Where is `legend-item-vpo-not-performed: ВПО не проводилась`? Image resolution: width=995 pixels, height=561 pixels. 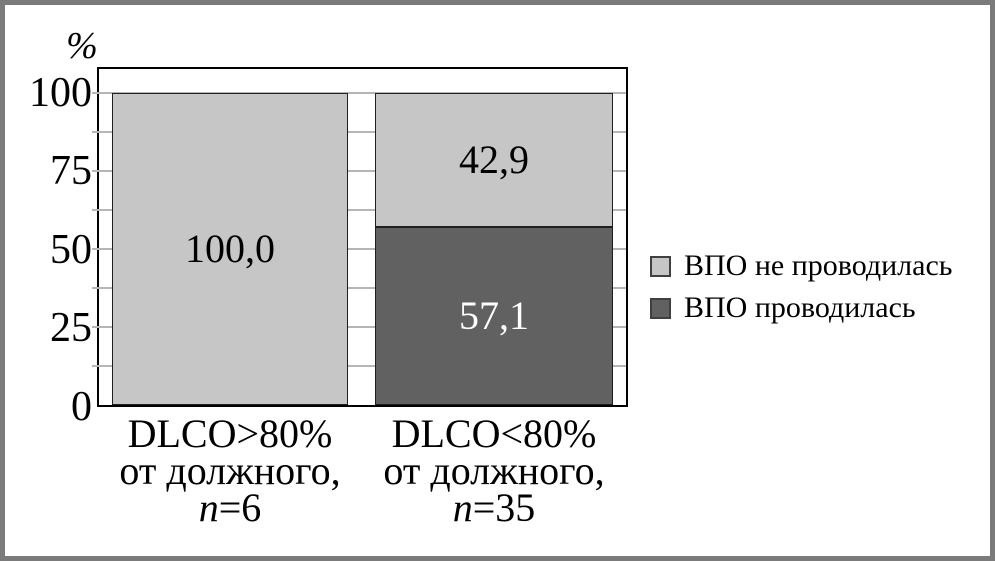
legend-item-vpo-not-performed: ВПО не проводилась is located at coordinates (801, 266).